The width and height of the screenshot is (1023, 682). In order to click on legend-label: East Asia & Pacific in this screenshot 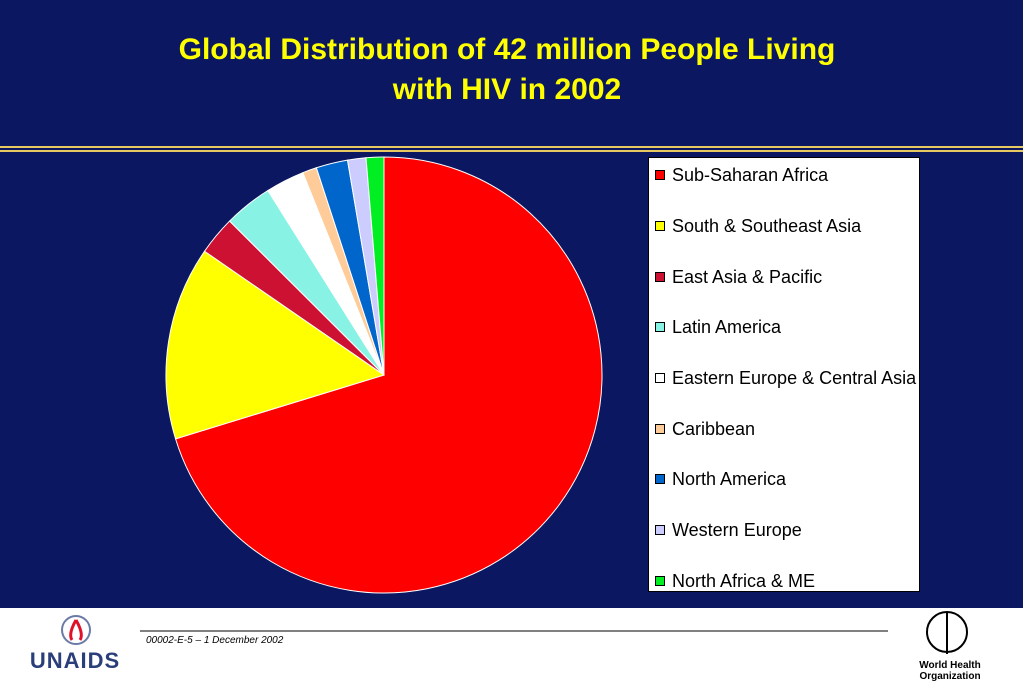, I will do `click(747, 277)`.